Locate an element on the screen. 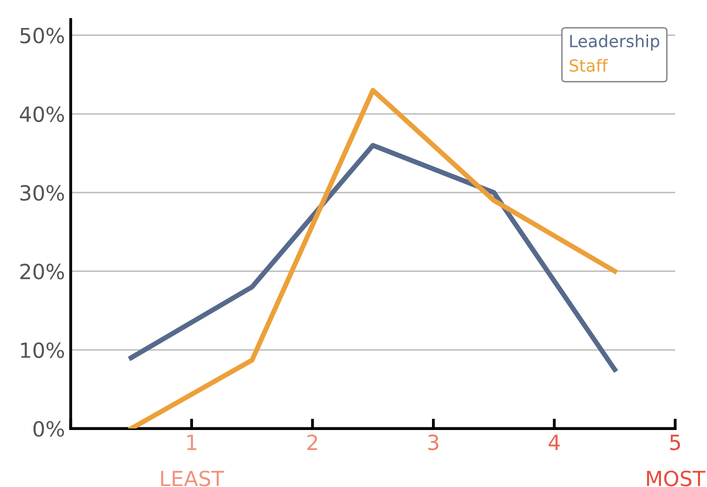 This screenshot has width=707, height=487. text: Staff is located at coordinates (589, 65).